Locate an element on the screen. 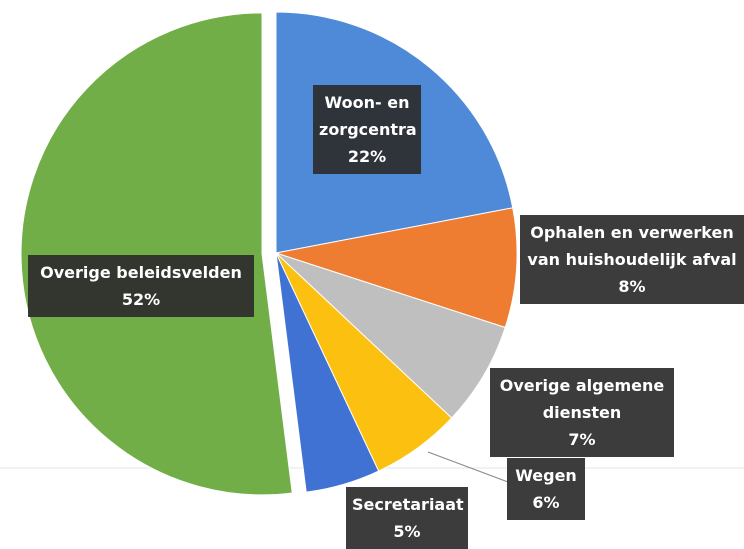  data-label: Overige beleidsvelden 52% is located at coordinates (141, 286).